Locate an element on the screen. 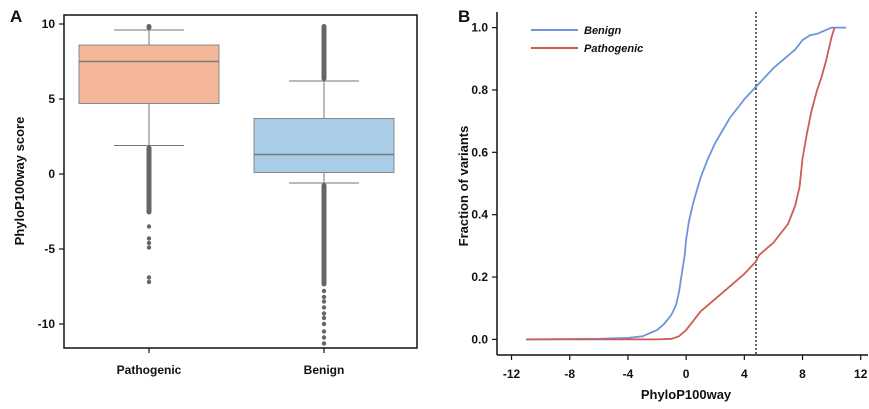  a-y-tick-label: -10 is located at coordinates (47, 324).